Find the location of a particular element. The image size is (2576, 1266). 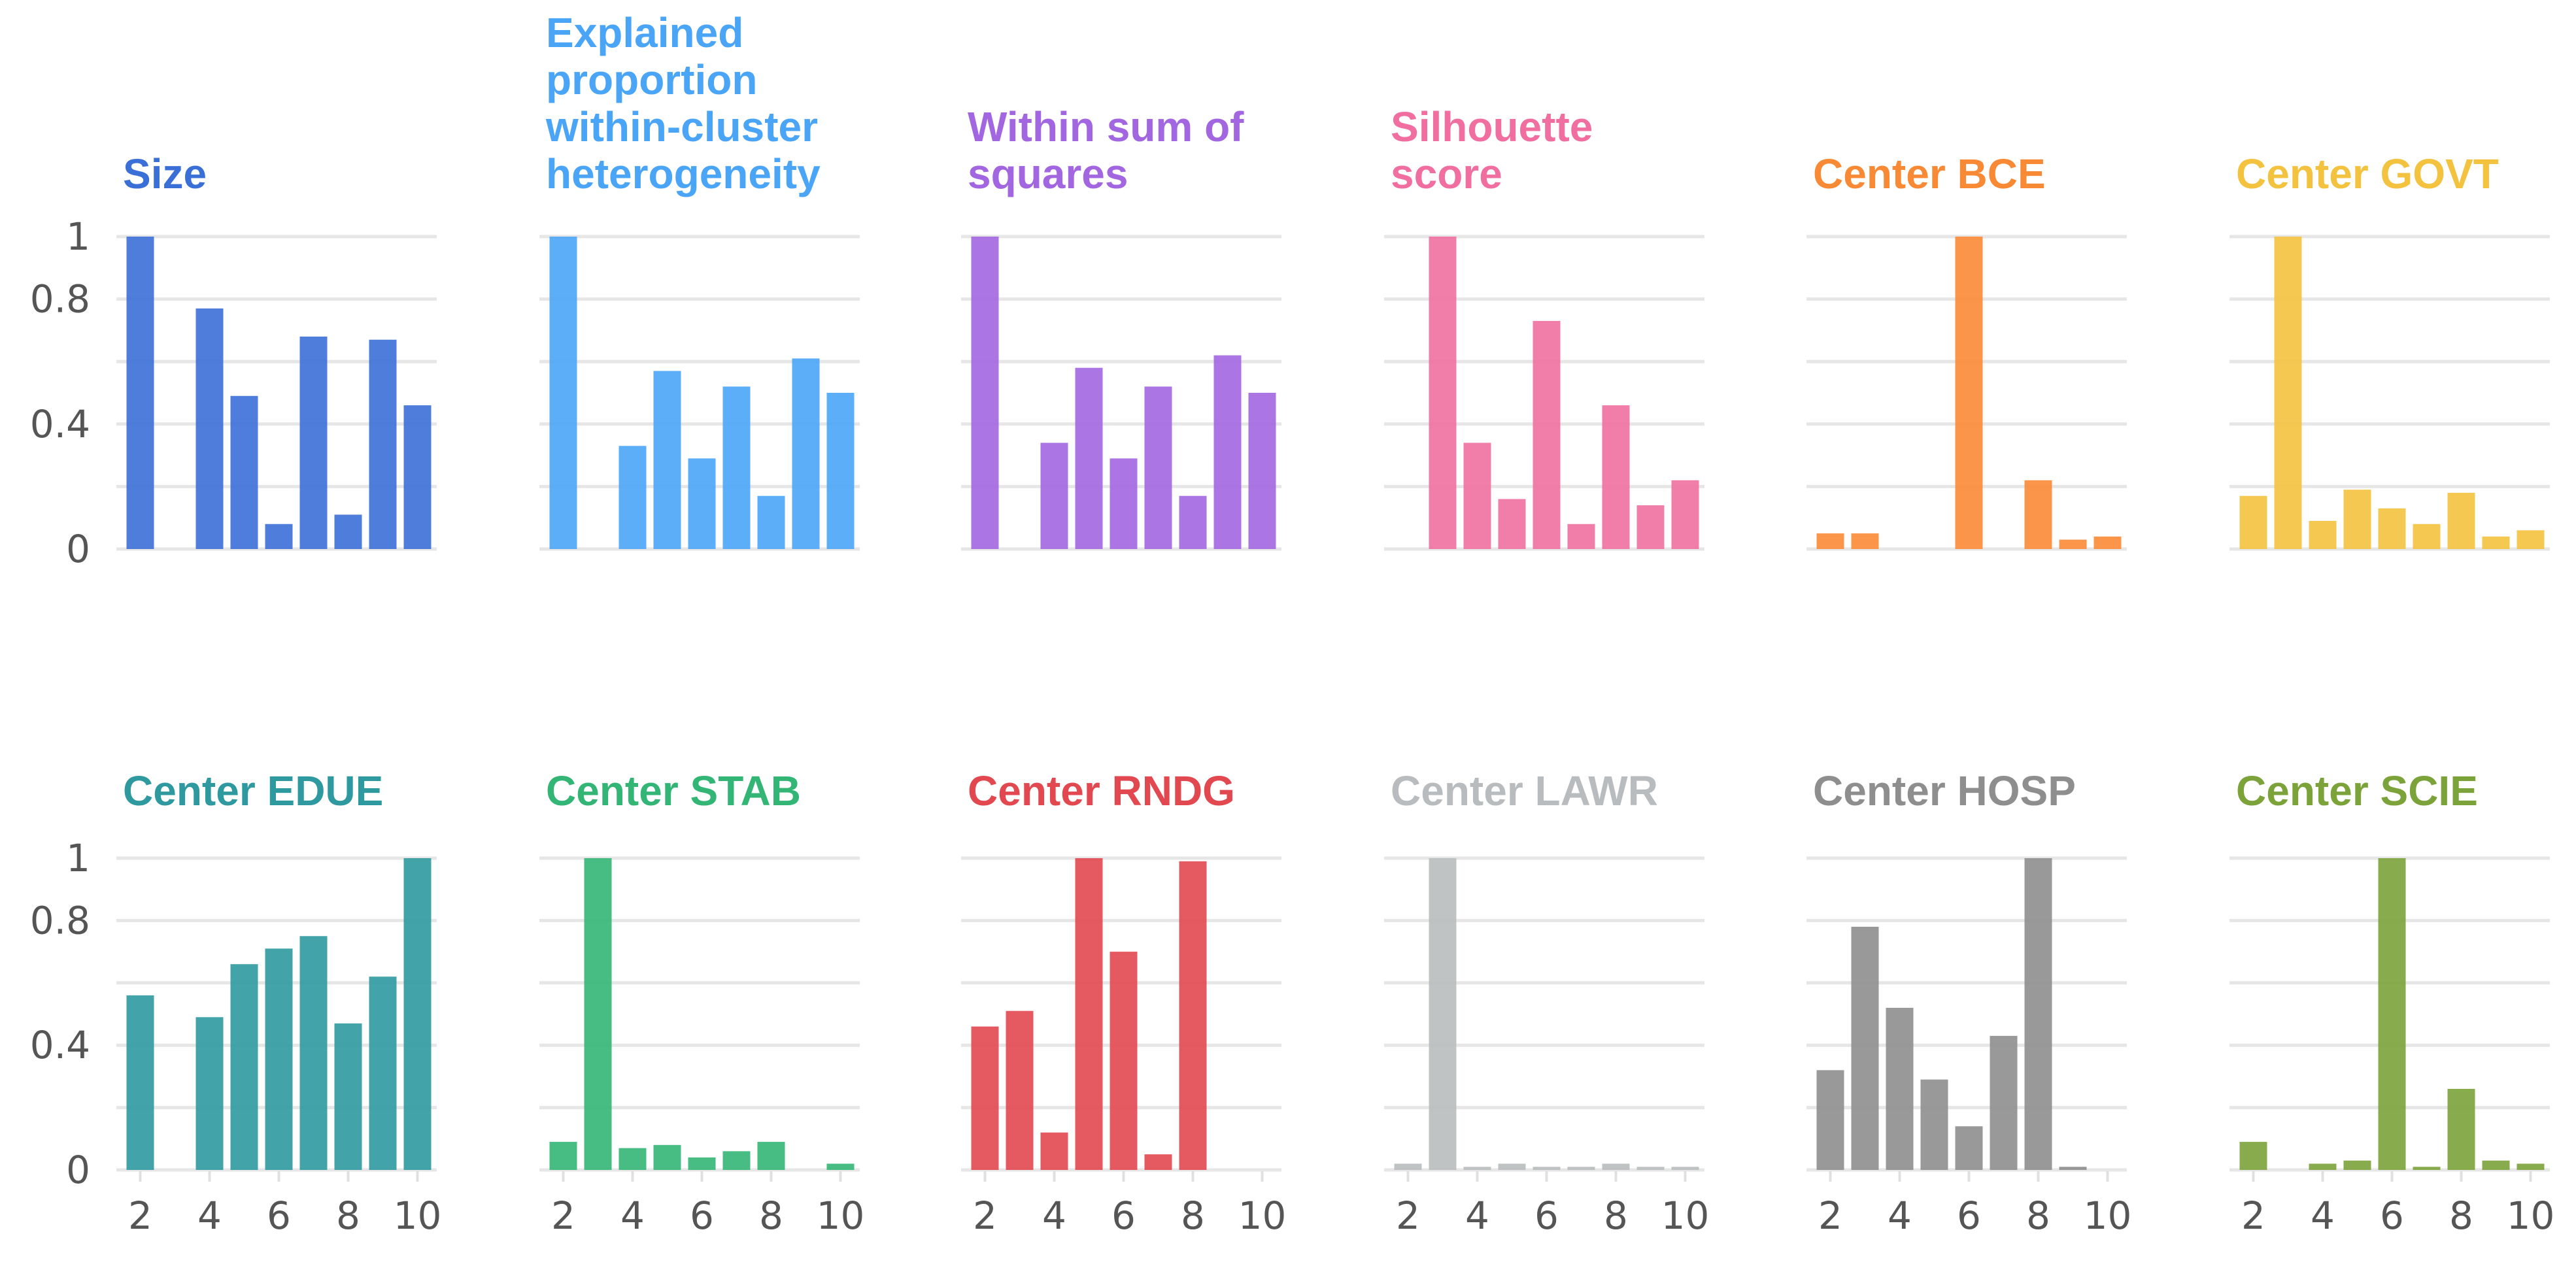

chart-panel: Center GOVT is located at coordinates (2389, 350).